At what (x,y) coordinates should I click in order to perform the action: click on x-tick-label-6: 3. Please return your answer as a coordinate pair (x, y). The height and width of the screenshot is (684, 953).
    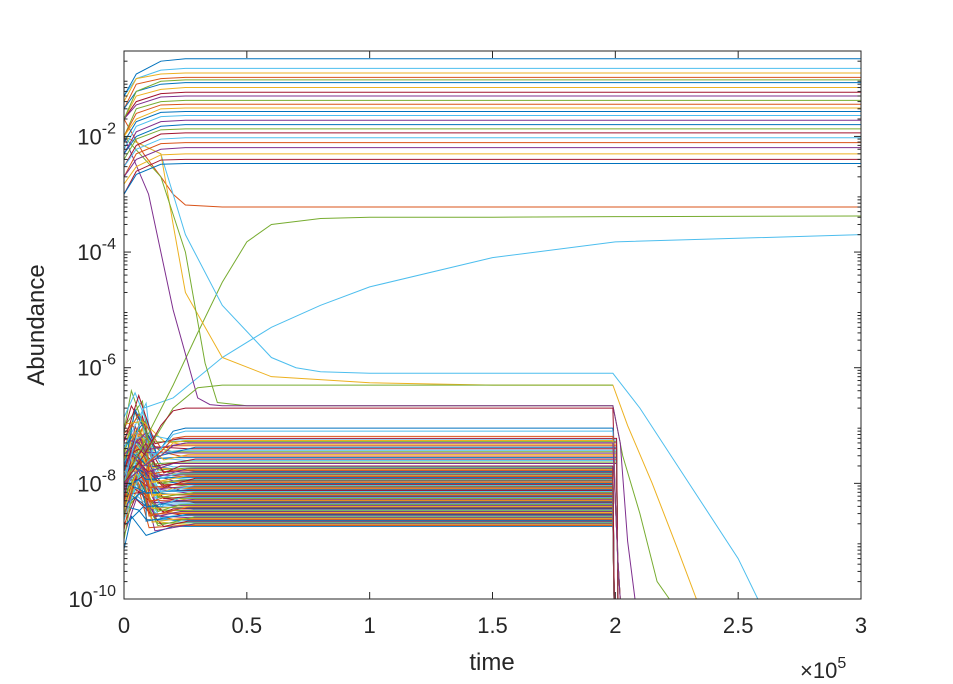
    Looking at the image, I should click on (861, 625).